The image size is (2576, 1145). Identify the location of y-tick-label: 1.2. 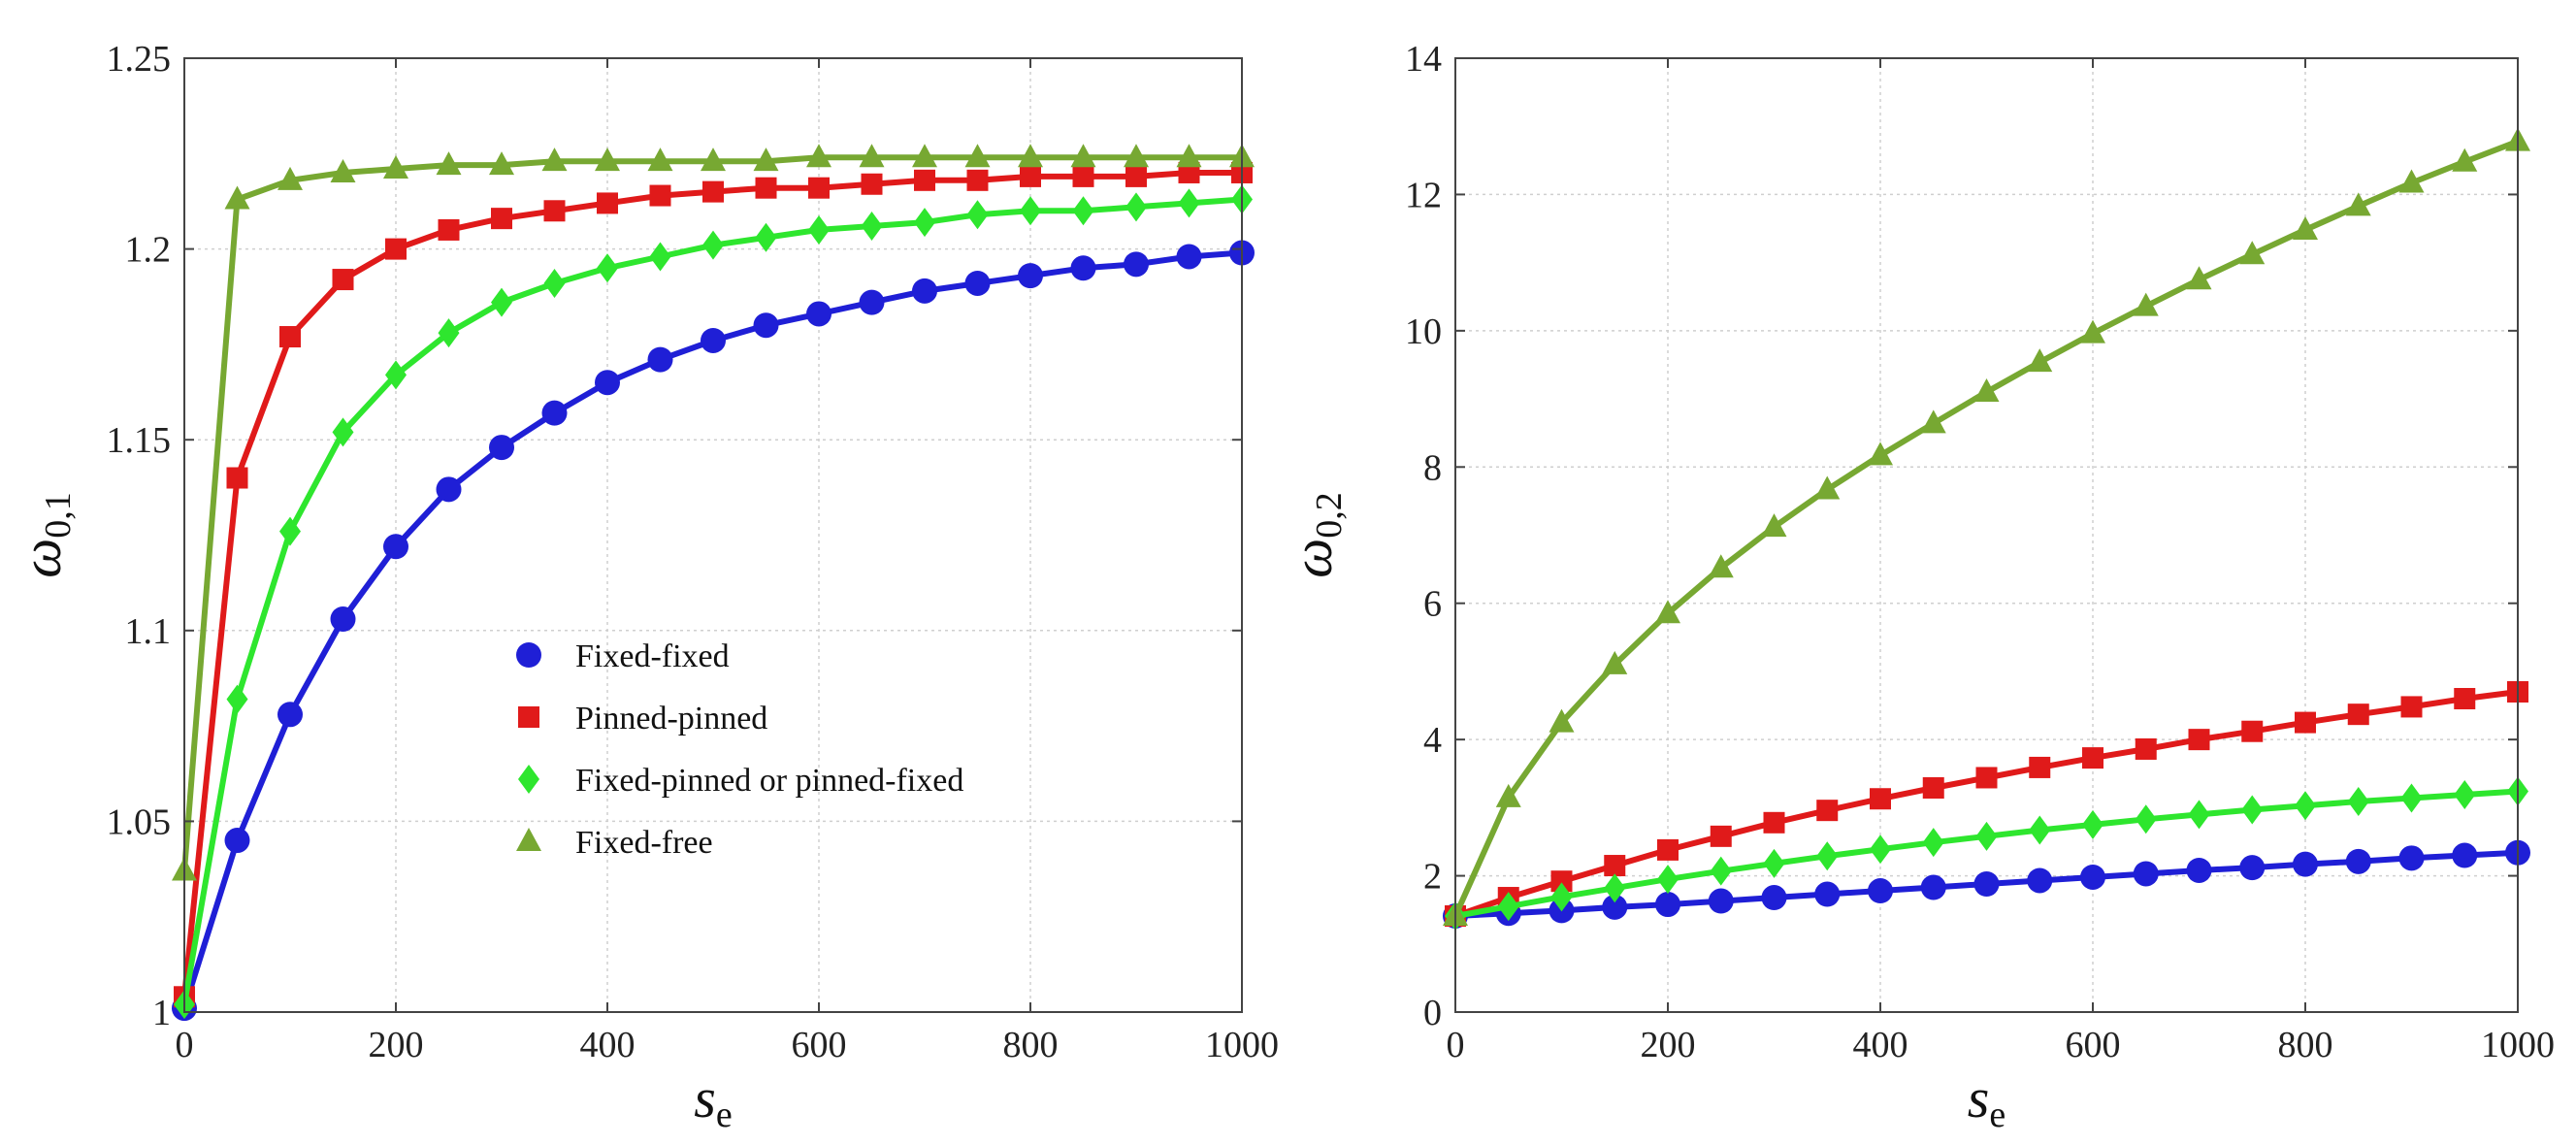
(148, 250).